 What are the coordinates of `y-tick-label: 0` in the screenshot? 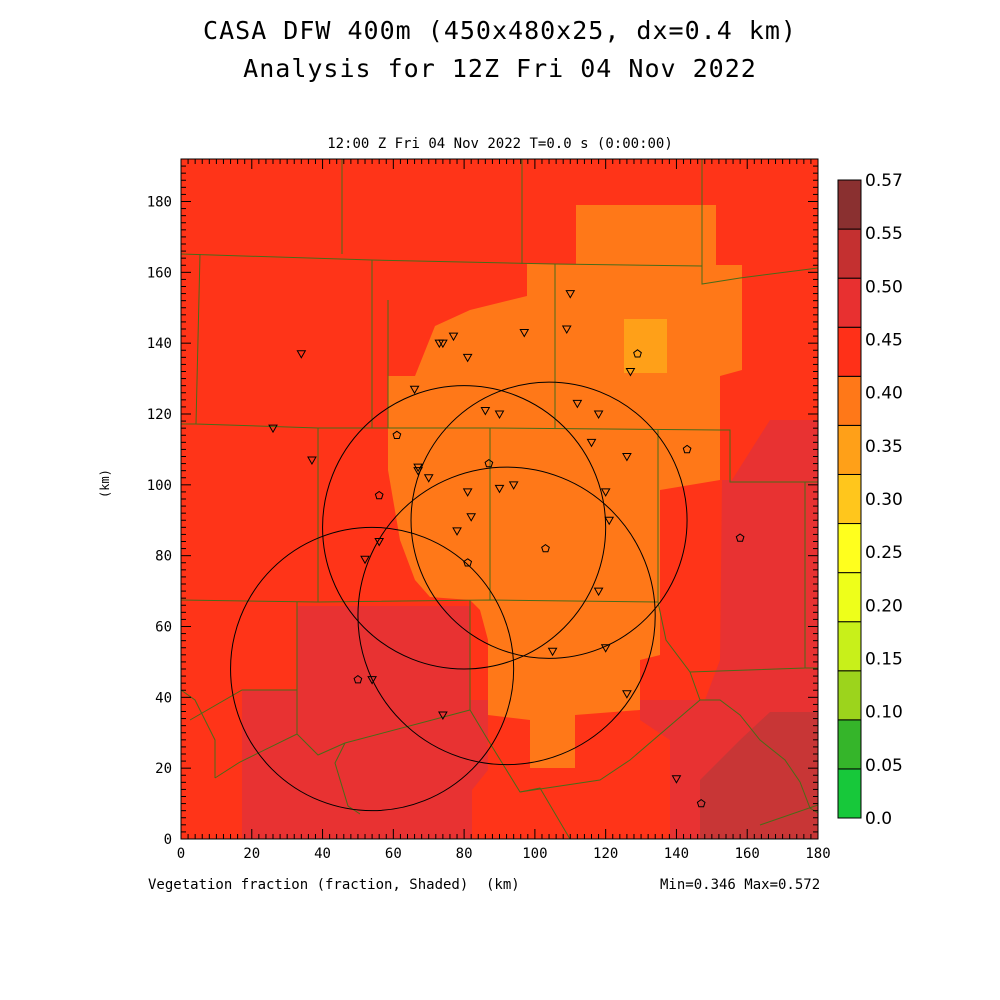 It's located at (168, 840).